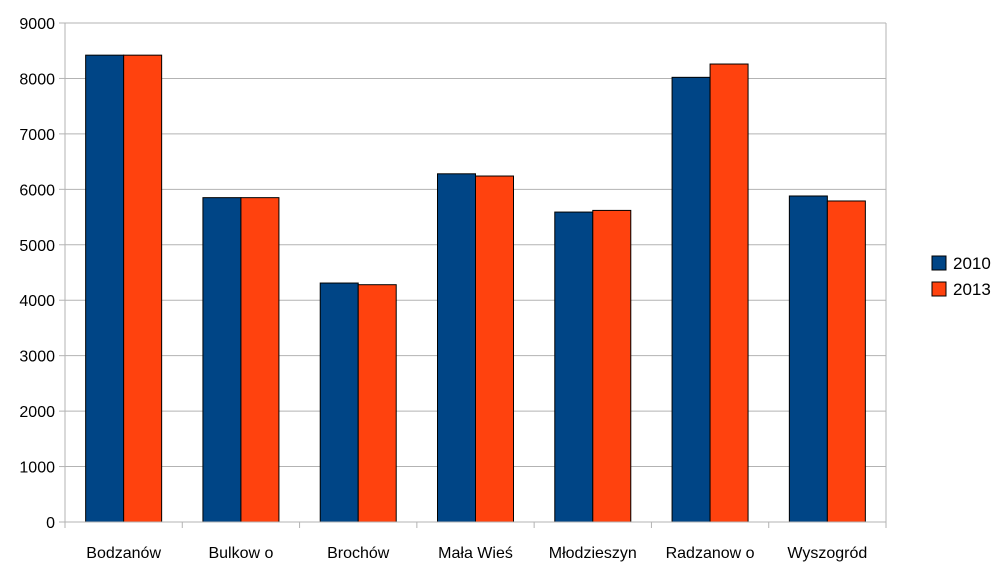 Image resolution: width=997 pixels, height=562 pixels. What do you see at coordinates (972, 263) in the screenshot?
I see `legend-label: 2010` at bounding box center [972, 263].